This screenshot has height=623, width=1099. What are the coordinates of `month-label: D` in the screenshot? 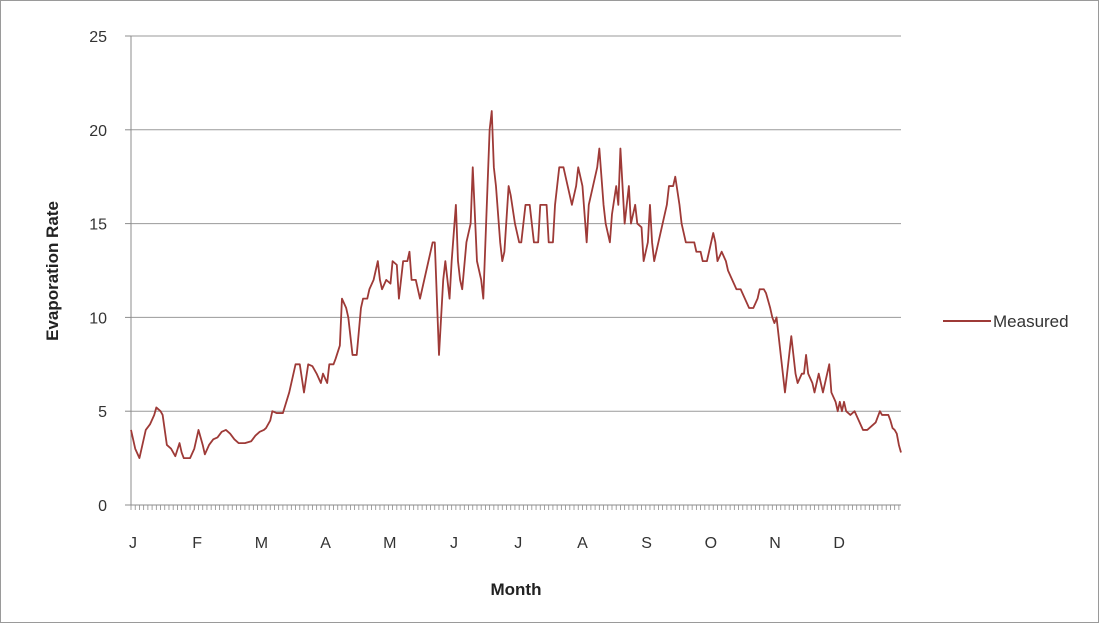 It's located at (839, 543).